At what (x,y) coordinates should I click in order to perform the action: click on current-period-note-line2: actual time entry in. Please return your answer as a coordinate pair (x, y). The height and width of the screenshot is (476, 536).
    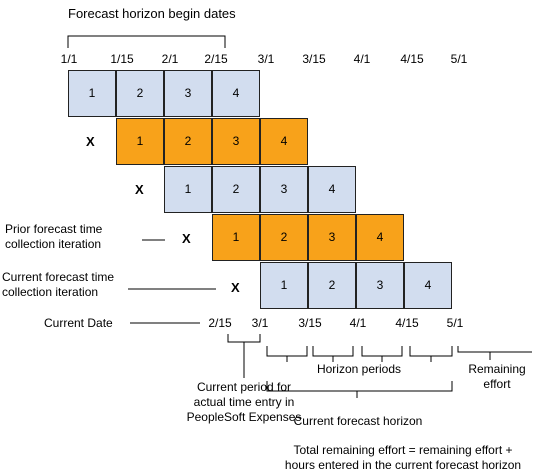
    Looking at the image, I should click on (244, 402).